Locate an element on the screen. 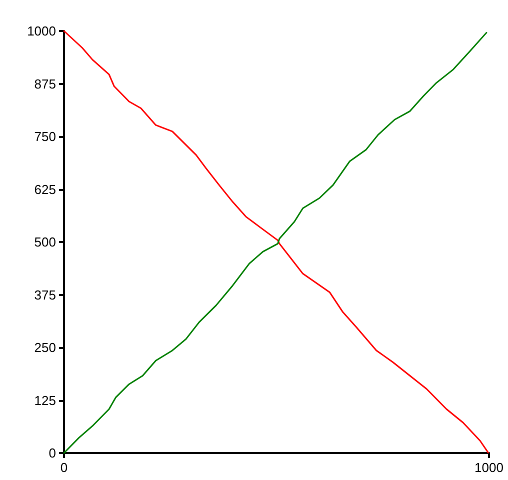  y-tick-label: 625 is located at coordinates (45, 189).